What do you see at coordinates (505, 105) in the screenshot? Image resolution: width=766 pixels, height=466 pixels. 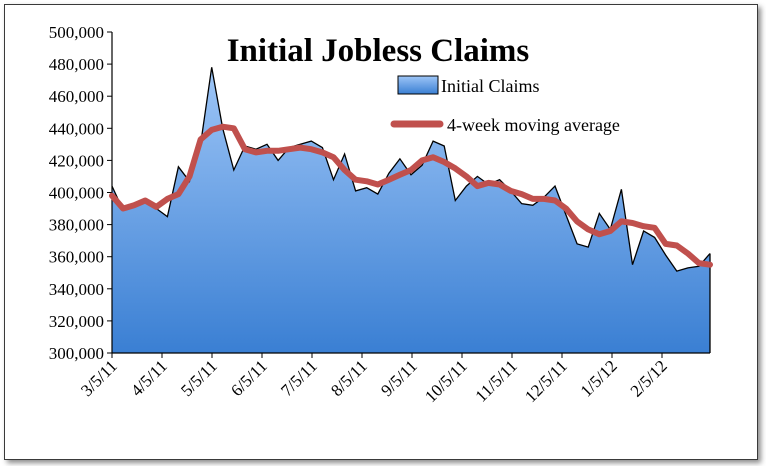 I see `legend: Initial Claims 4-week moving average` at bounding box center [505, 105].